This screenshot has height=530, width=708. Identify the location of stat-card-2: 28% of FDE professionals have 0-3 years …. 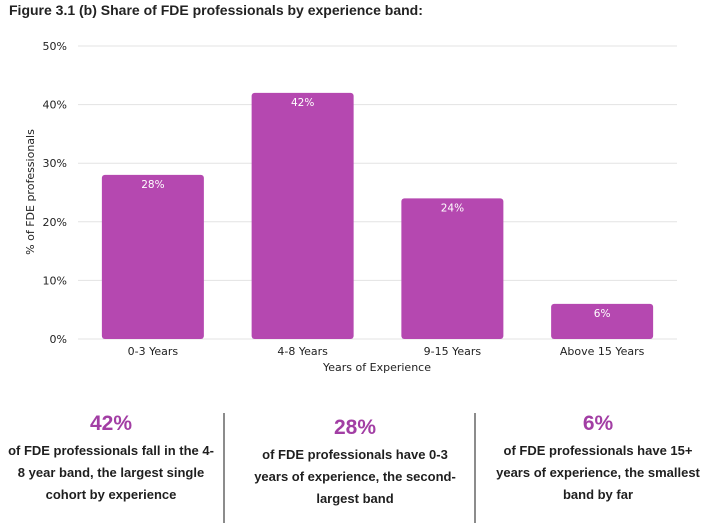
(355, 463).